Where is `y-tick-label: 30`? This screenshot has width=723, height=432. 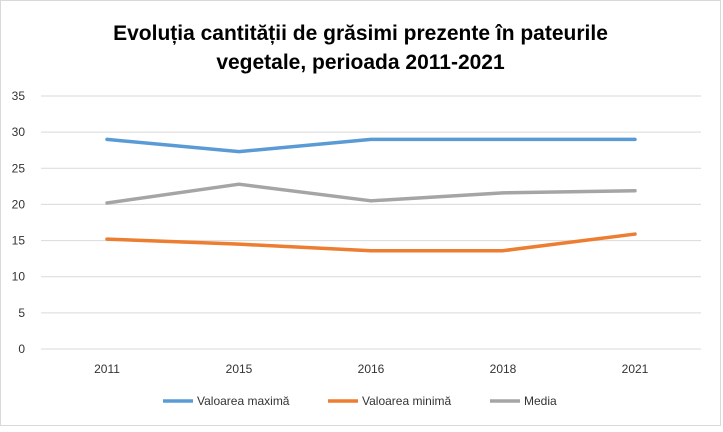 y-tick-label: 30 is located at coordinates (19, 132).